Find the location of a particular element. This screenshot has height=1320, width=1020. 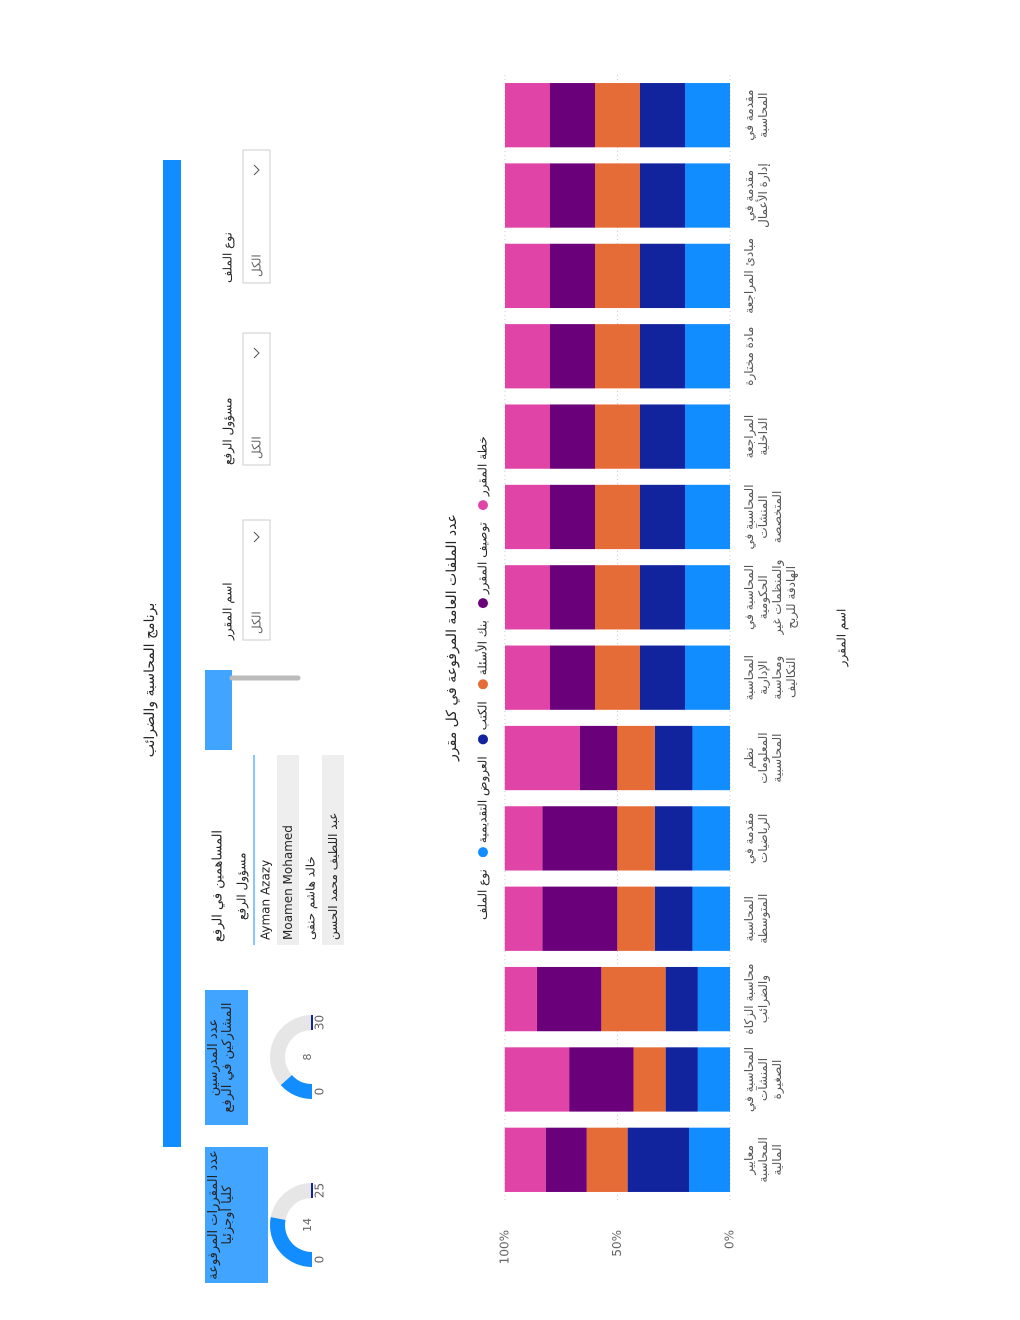

x-tick-label: مادة مختارة is located at coordinates (749, 356).